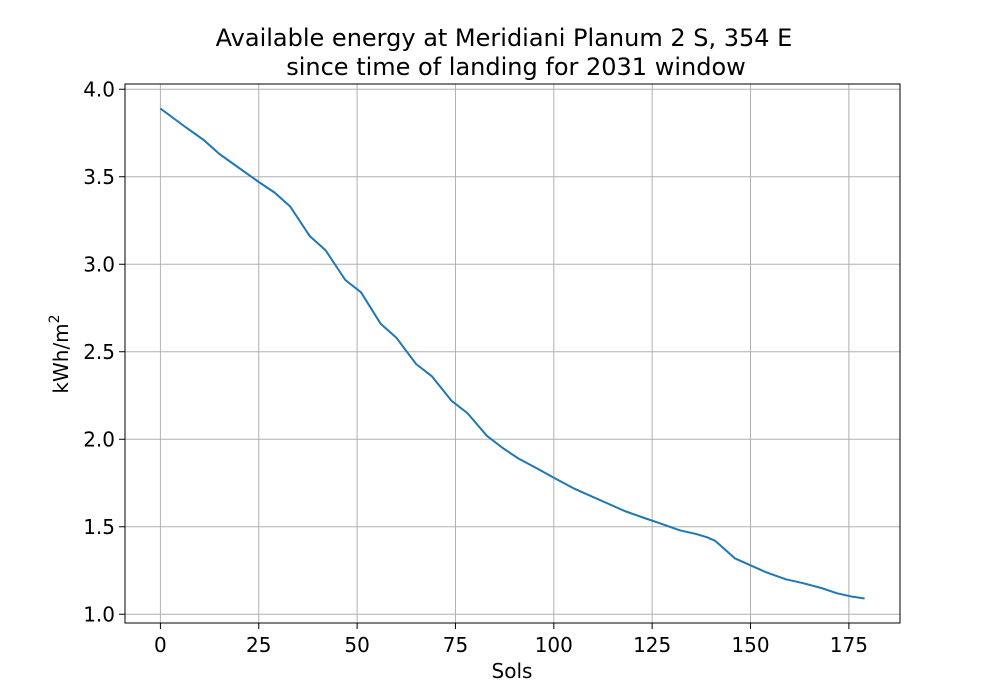 The image size is (1000, 700). What do you see at coordinates (750, 645) in the screenshot?
I see `x-tick-label: 150` at bounding box center [750, 645].